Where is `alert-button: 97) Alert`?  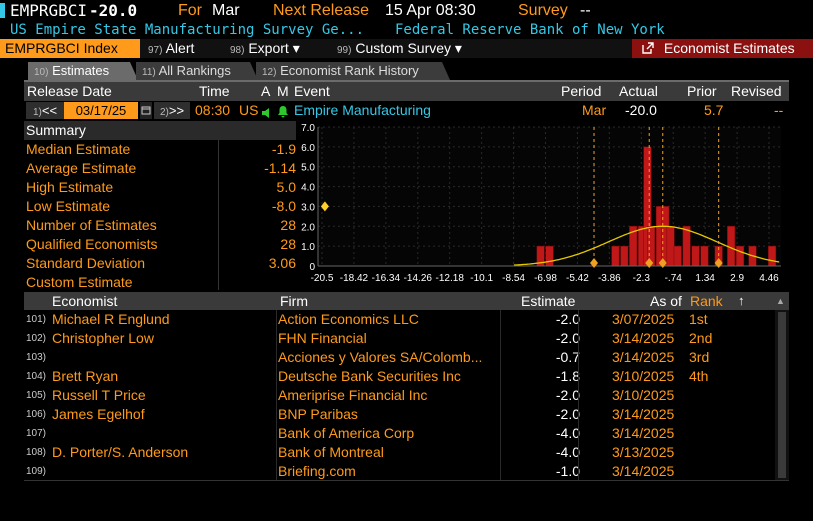 alert-button: 97) Alert is located at coordinates (171, 48).